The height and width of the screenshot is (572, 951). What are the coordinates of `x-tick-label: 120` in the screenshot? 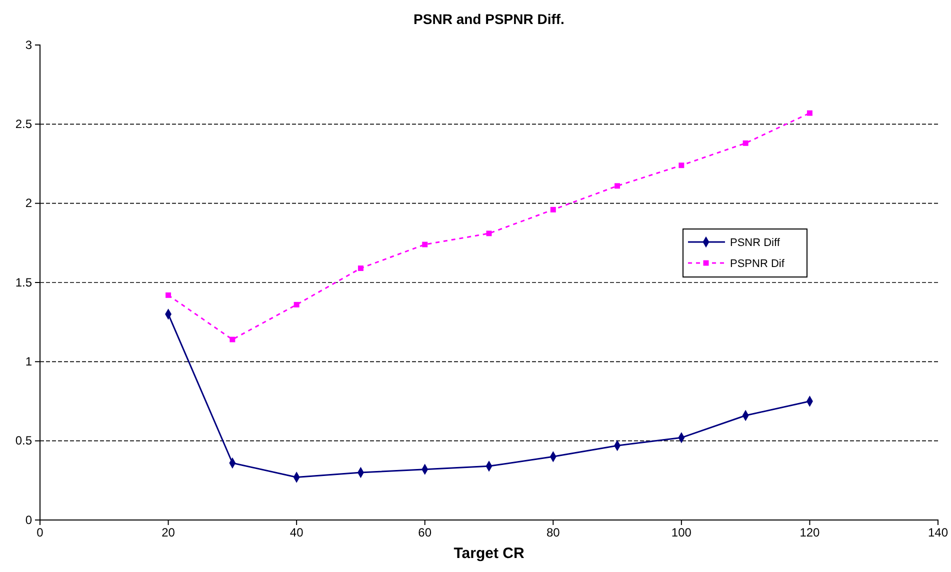 It's located at (810, 533).